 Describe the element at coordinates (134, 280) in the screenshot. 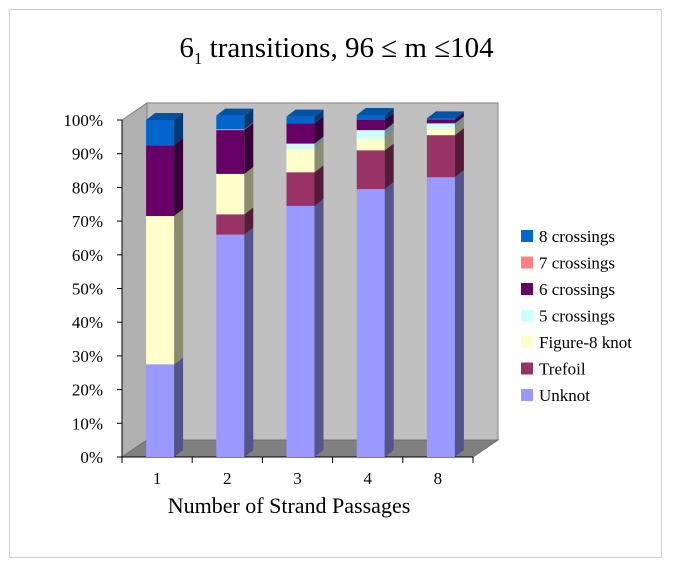

I see `side-wall` at that location.